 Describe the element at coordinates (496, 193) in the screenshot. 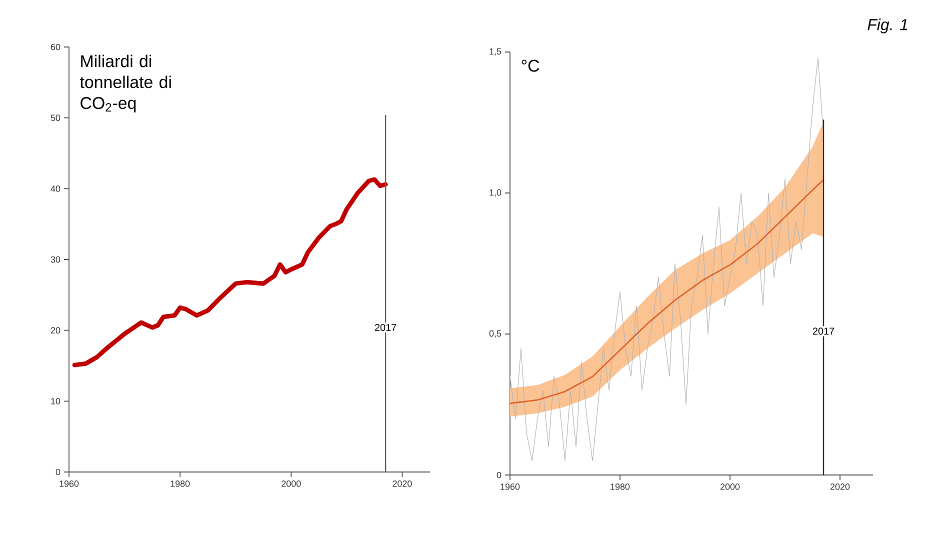

I see `y-tick-label: 1,0` at that location.